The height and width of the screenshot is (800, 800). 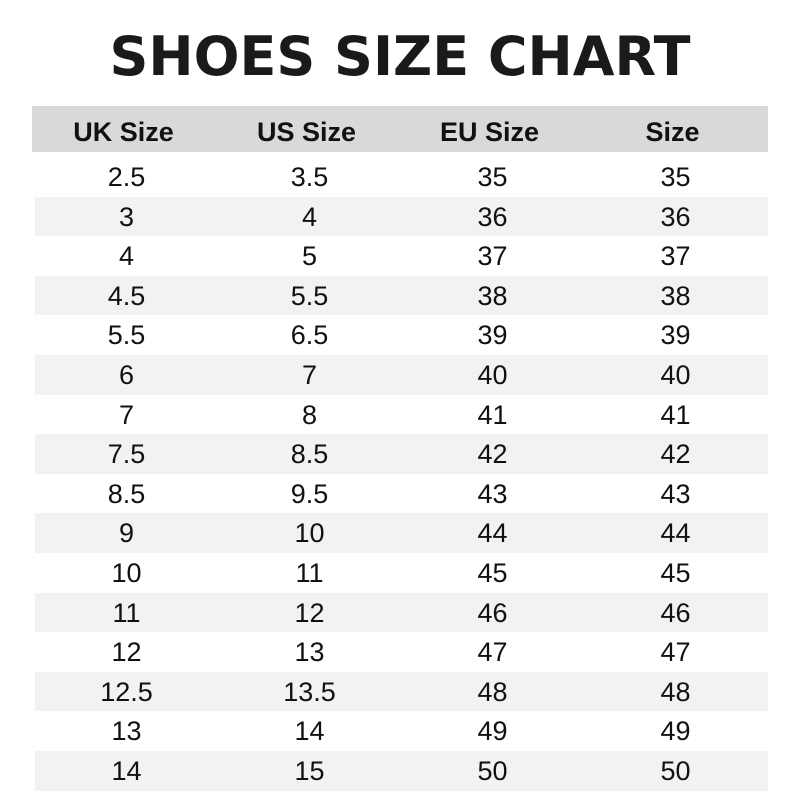 I want to click on eu-size-cell: 42, so click(x=492, y=454).